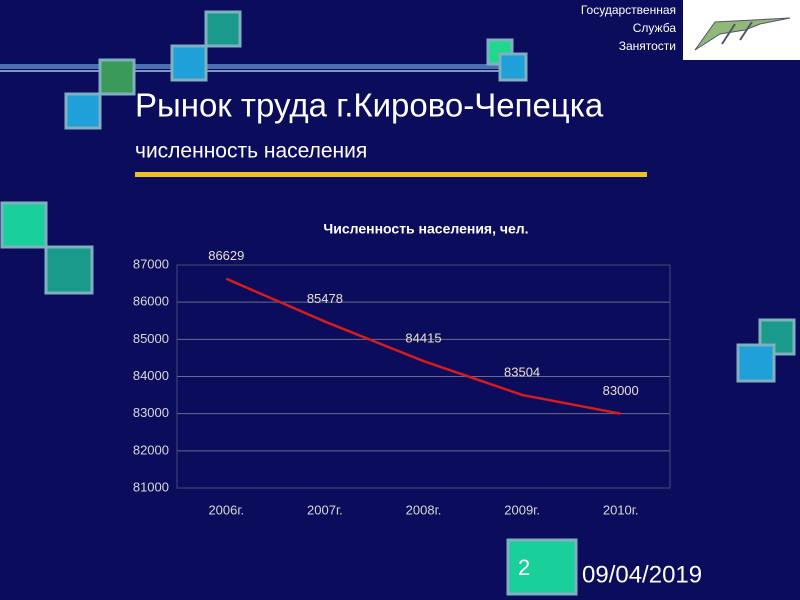  What do you see at coordinates (226, 255) in the screenshot?
I see `data-label: 86629` at bounding box center [226, 255].